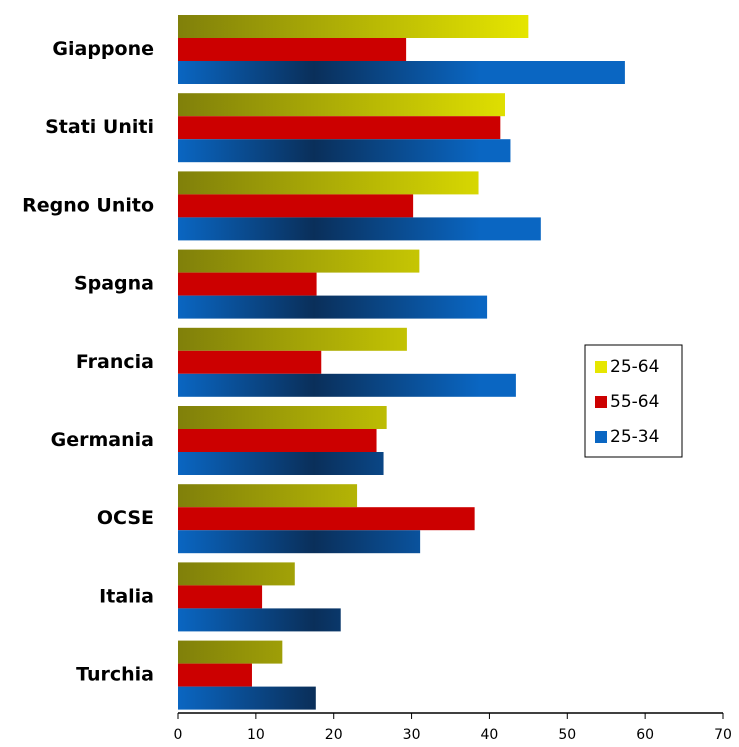 The height and width of the screenshot is (747, 739). What do you see at coordinates (567, 735) in the screenshot?
I see `x-tick-label: 50` at bounding box center [567, 735].